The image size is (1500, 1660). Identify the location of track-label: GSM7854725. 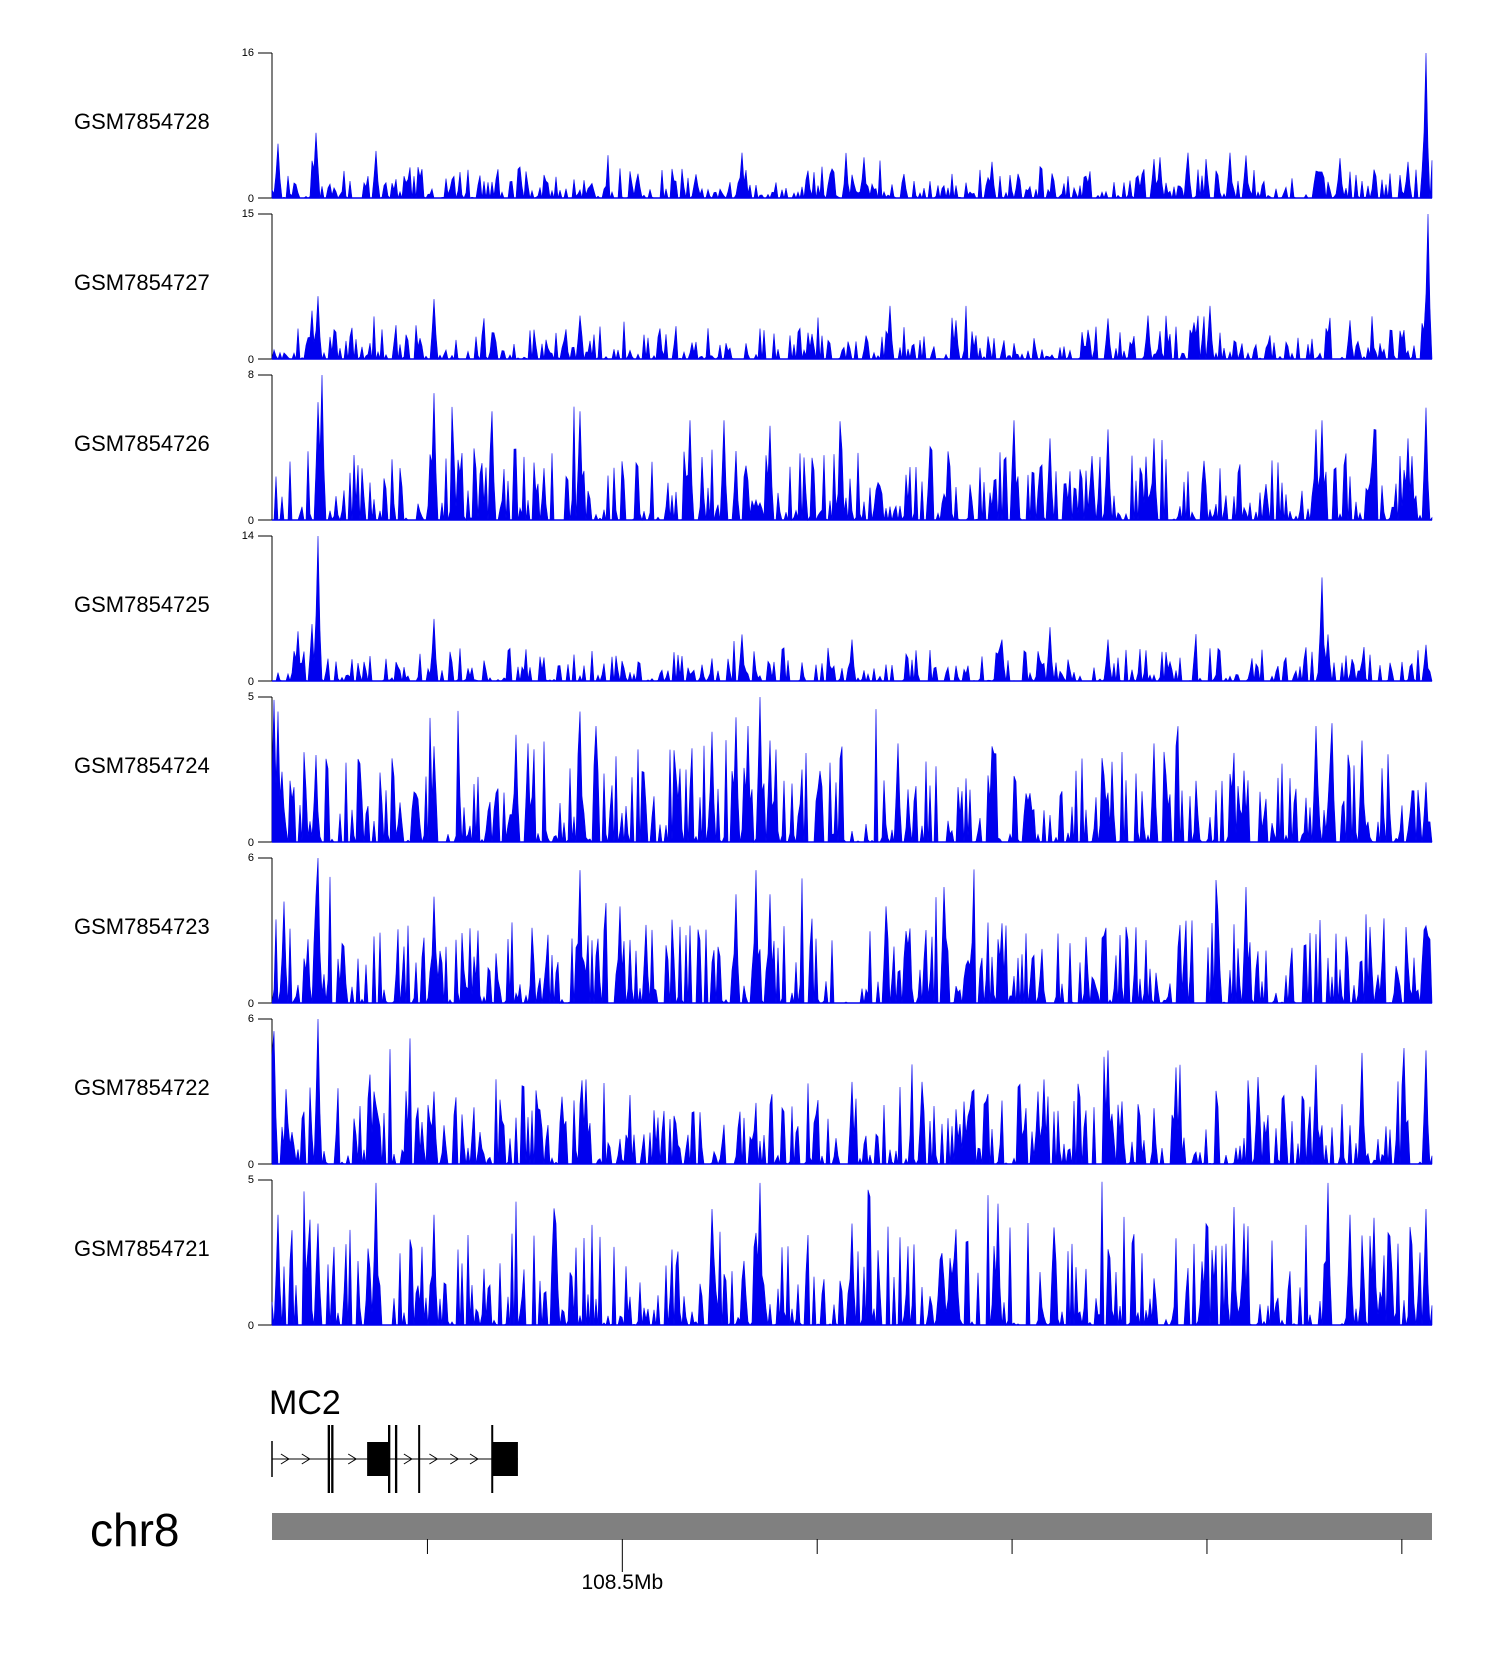
(142, 604).